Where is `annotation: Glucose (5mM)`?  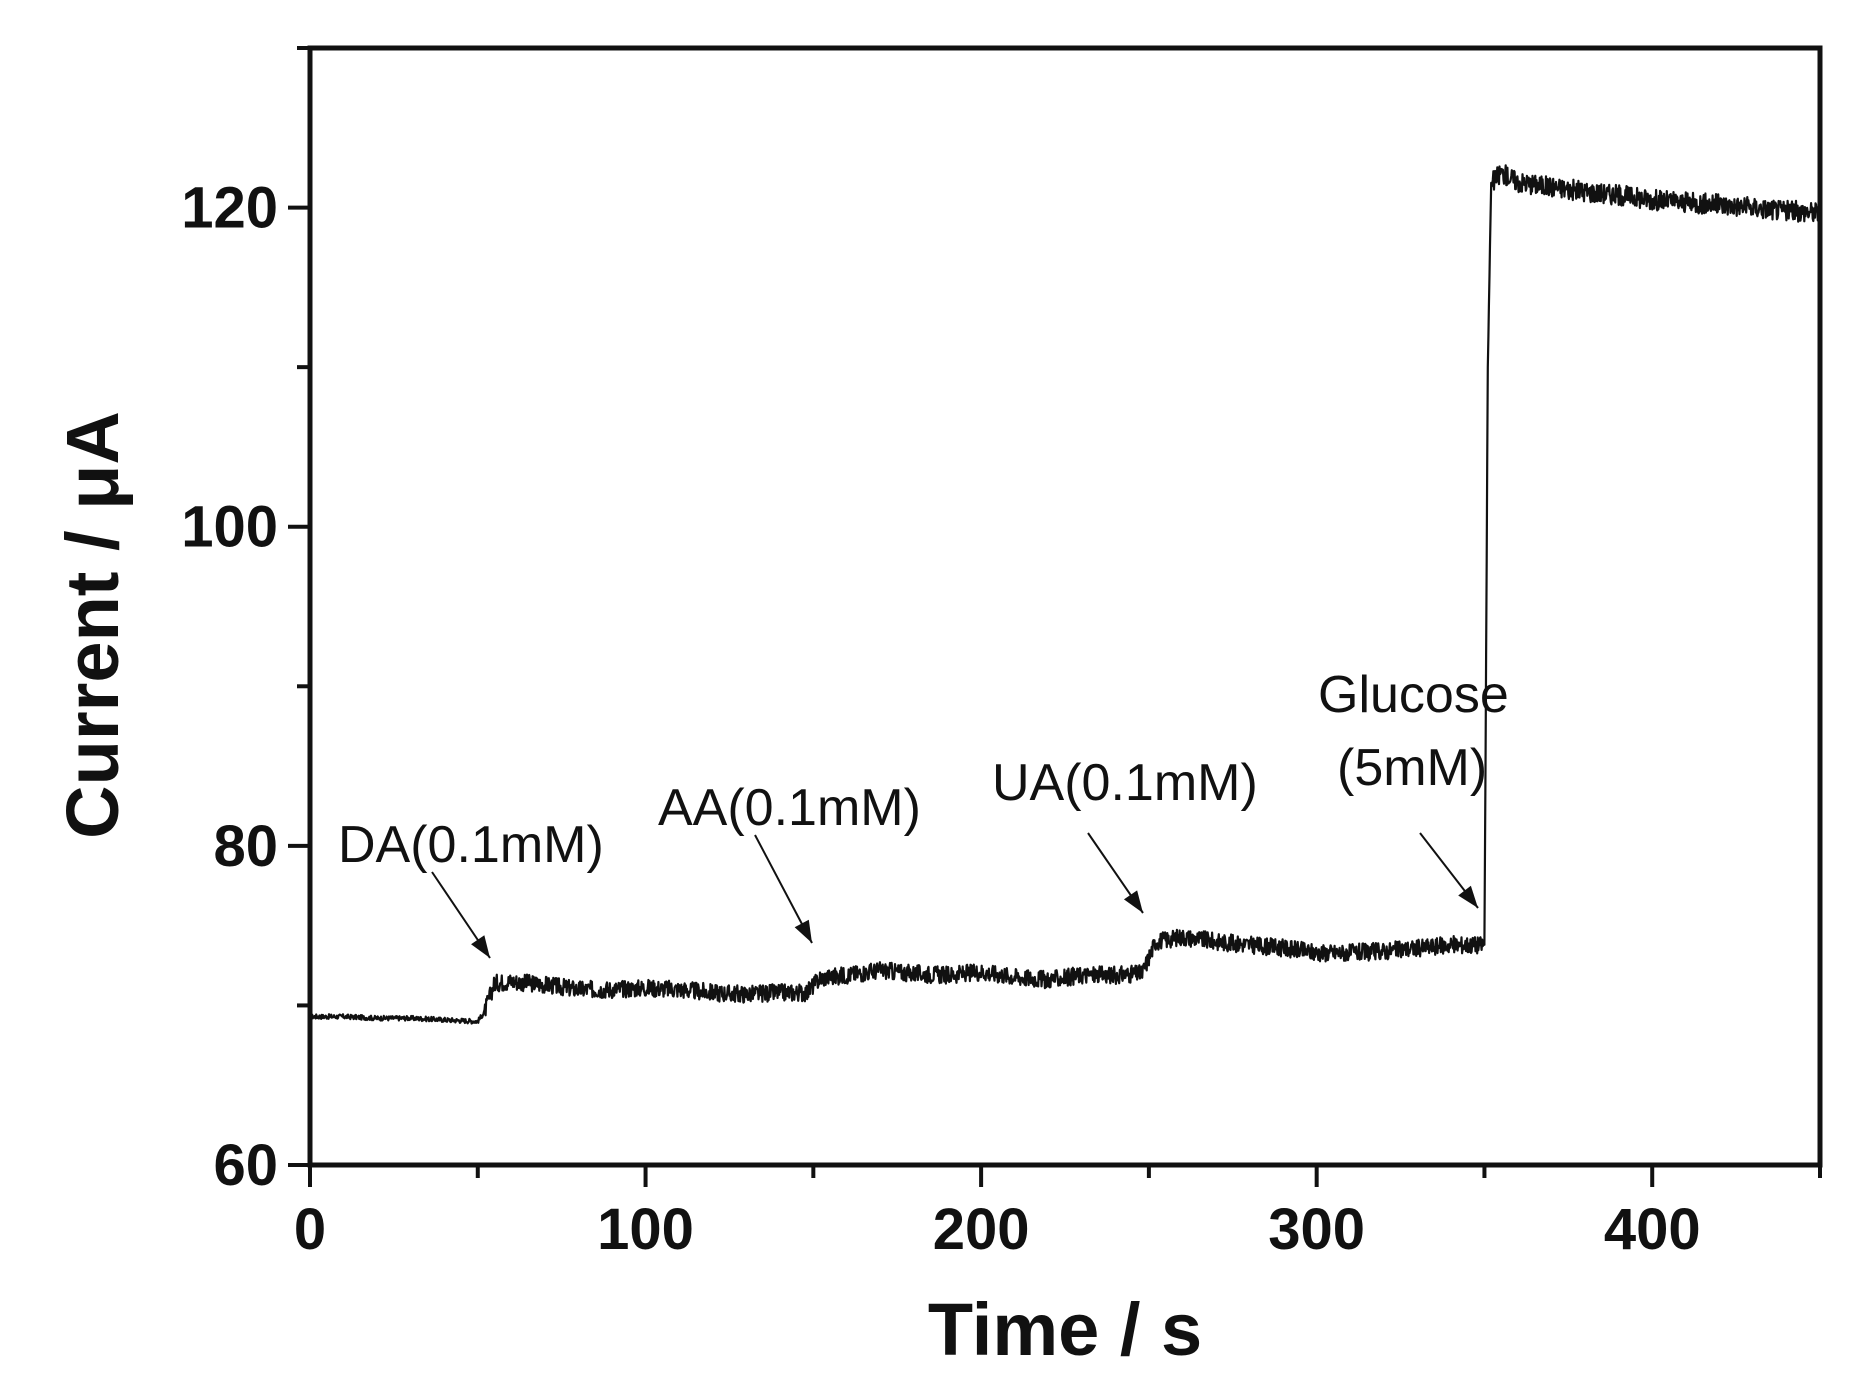 annotation: Glucose (5mM) is located at coordinates (1413, 787).